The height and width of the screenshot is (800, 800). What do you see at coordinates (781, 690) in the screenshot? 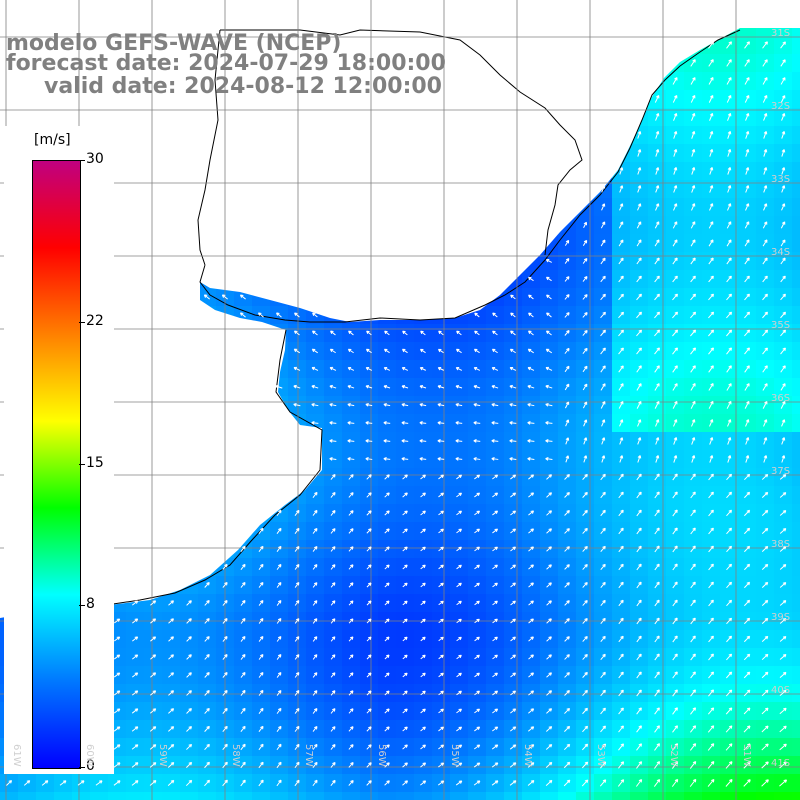
I see `latitude-label: 40S` at bounding box center [781, 690].